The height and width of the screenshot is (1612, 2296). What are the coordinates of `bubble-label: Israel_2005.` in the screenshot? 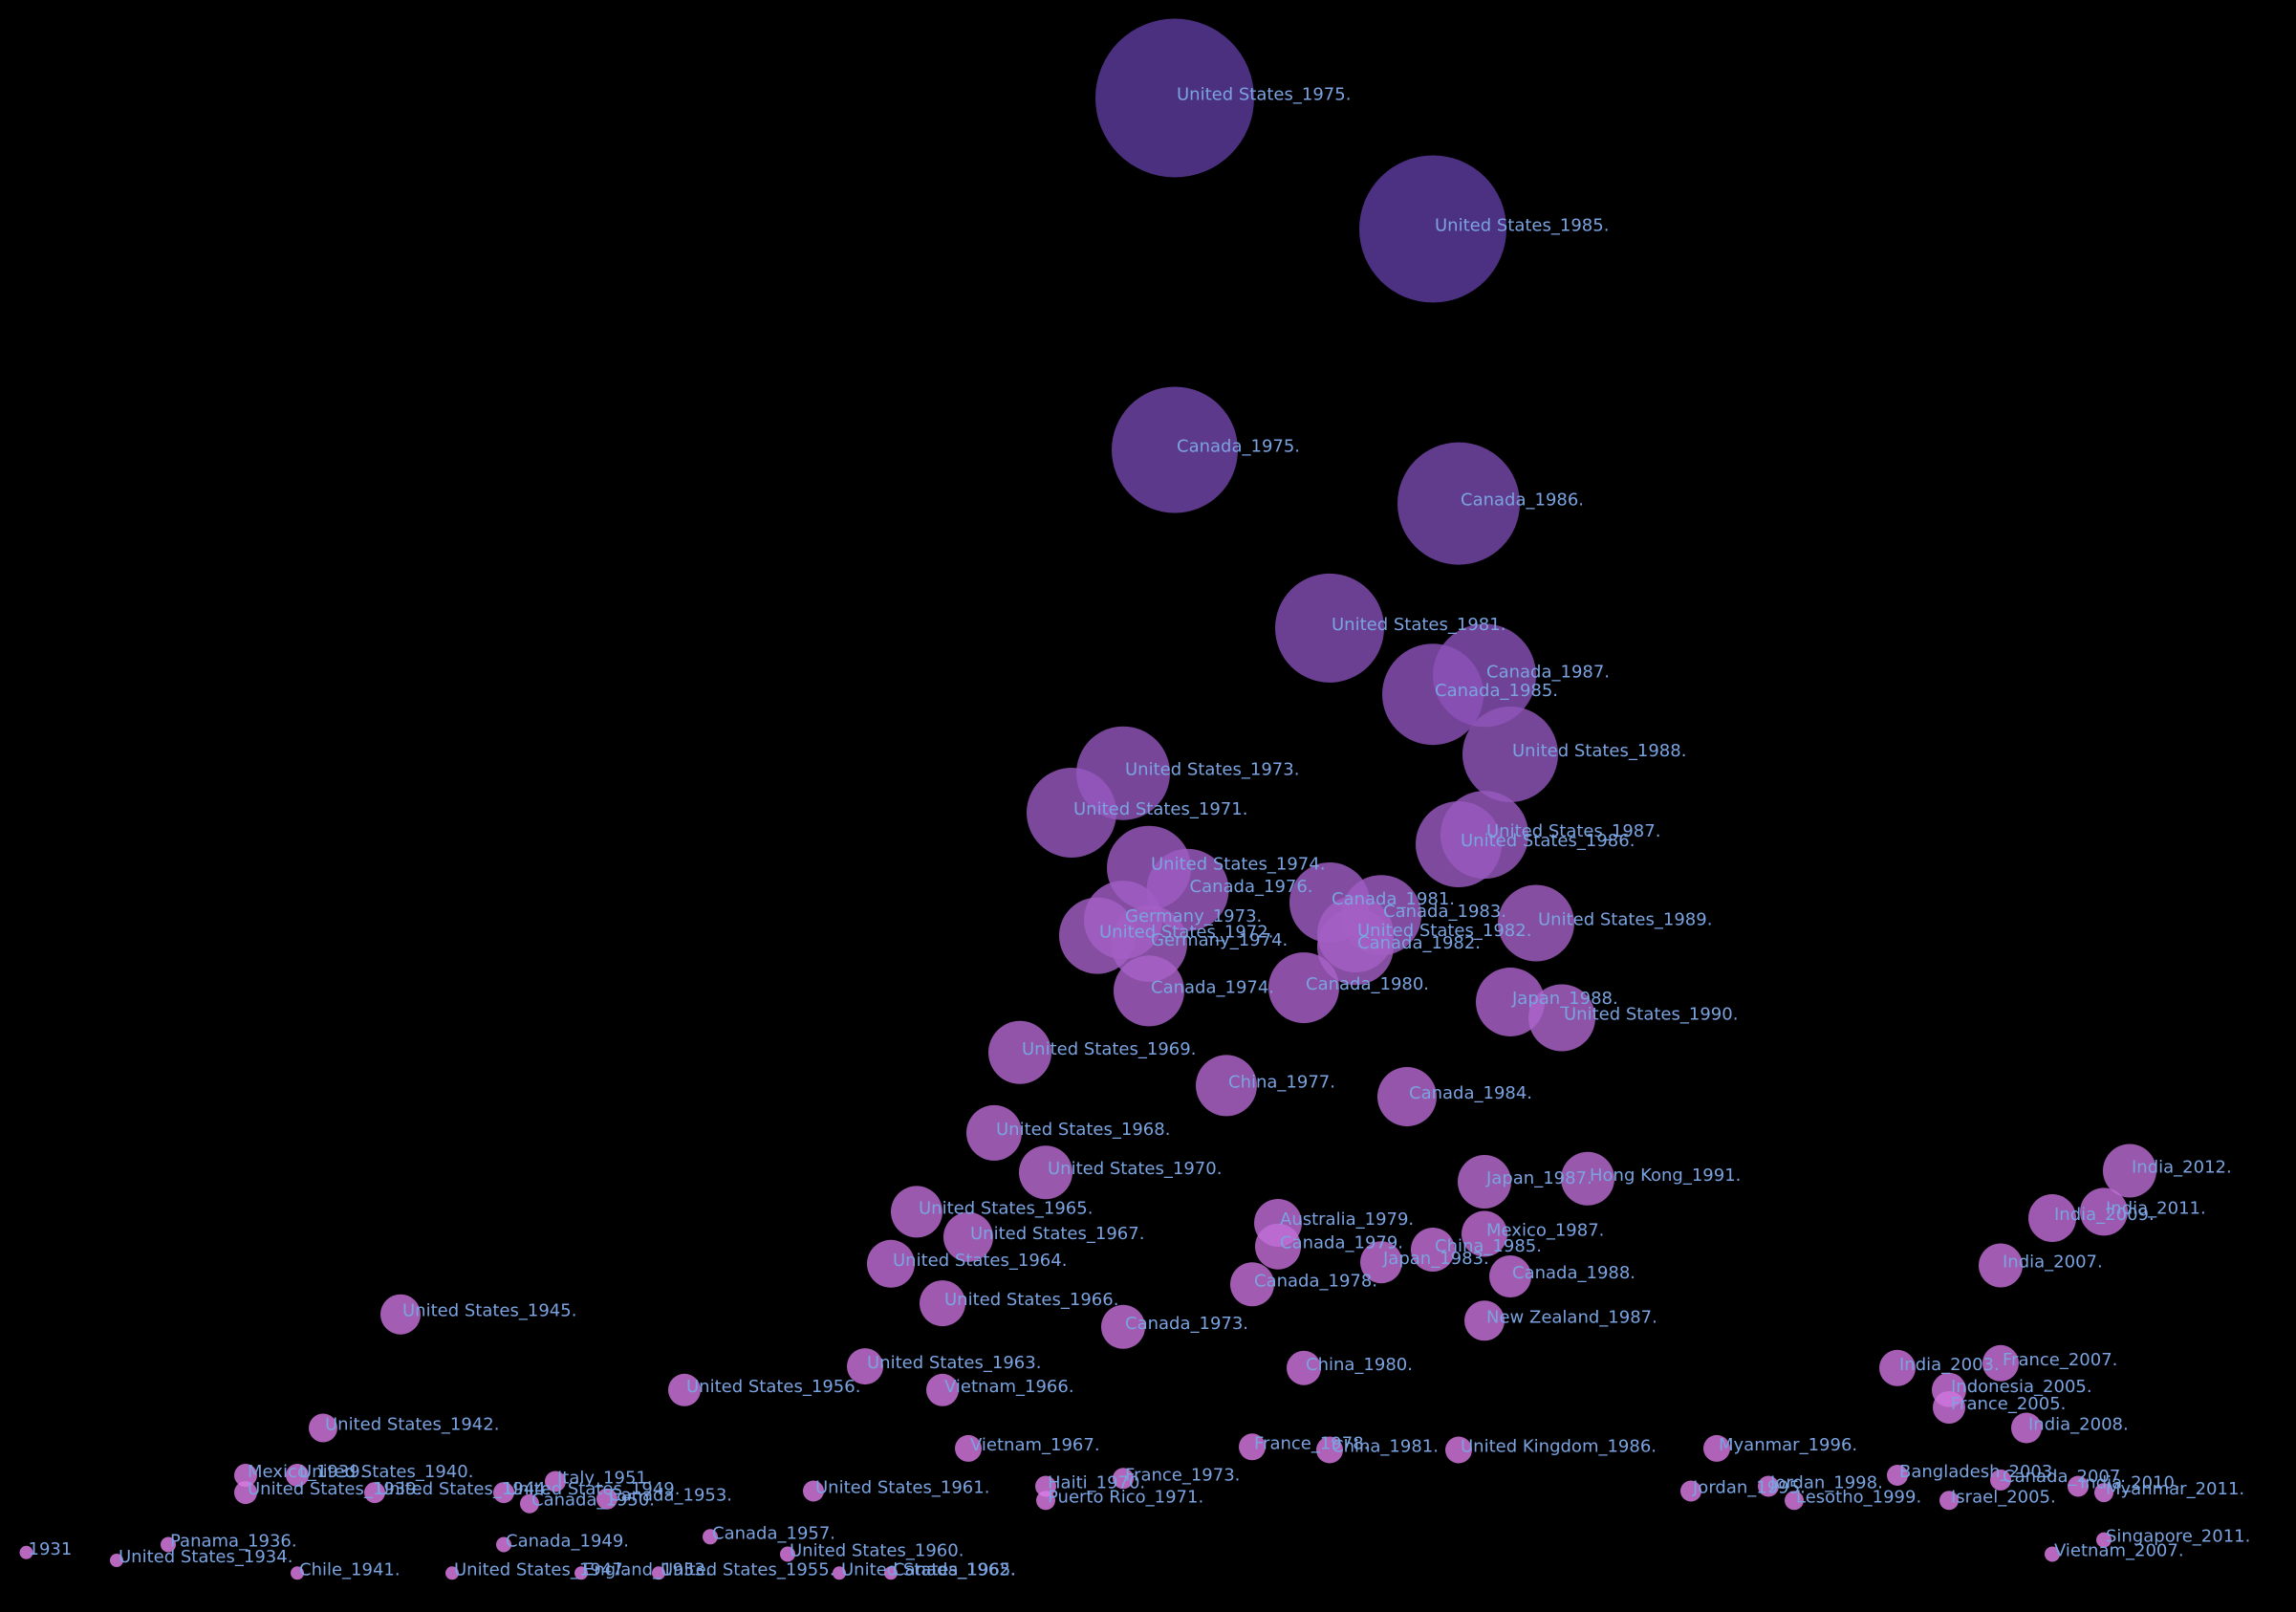 It's located at (2003, 1497).